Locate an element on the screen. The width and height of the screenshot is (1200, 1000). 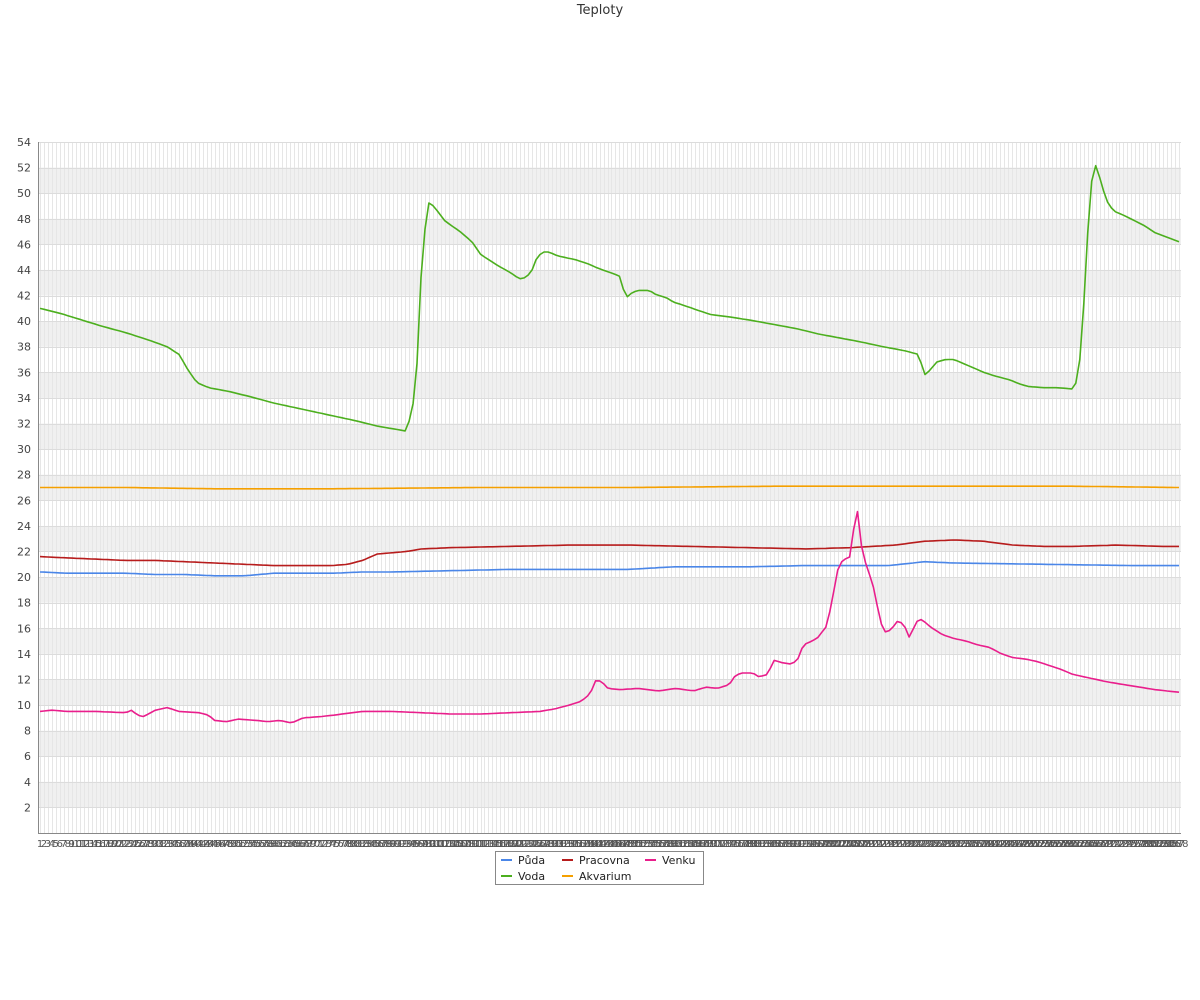
x-tick-label: 88 is located at coordinates (385, 844).